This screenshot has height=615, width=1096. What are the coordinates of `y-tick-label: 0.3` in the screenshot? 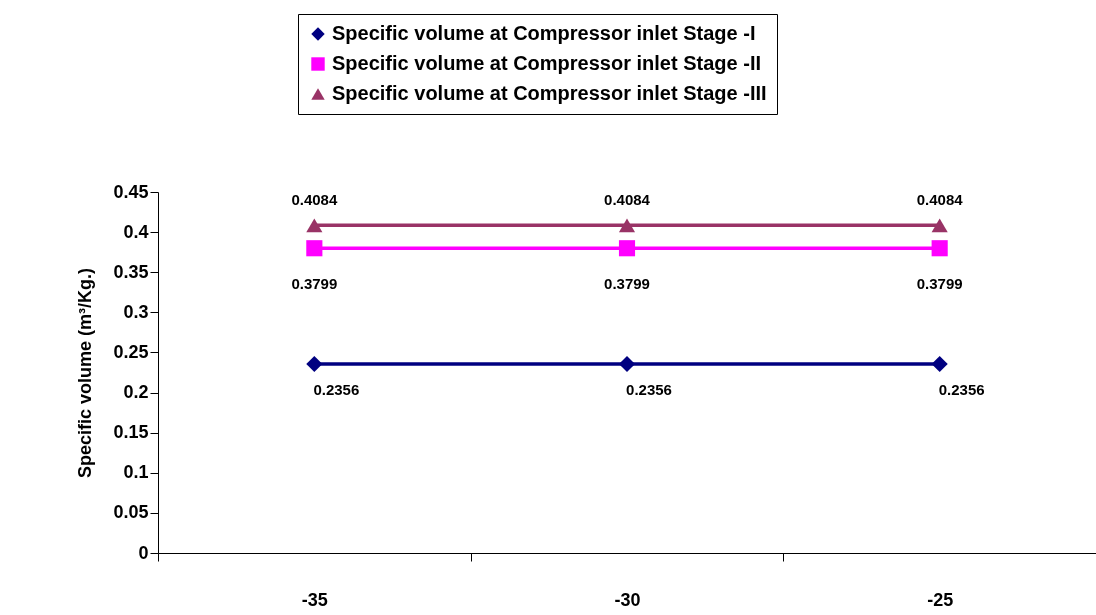 It's located at (136, 311).